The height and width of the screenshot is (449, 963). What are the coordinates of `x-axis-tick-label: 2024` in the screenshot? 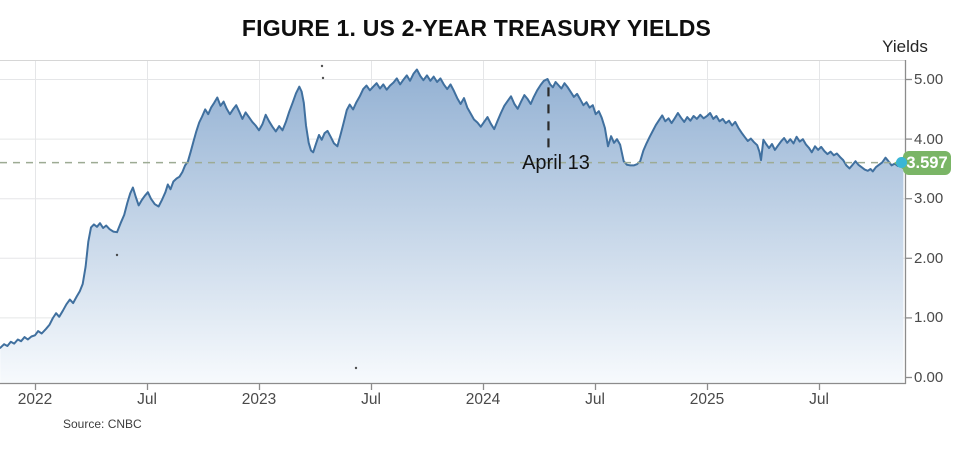 It's located at (483, 399).